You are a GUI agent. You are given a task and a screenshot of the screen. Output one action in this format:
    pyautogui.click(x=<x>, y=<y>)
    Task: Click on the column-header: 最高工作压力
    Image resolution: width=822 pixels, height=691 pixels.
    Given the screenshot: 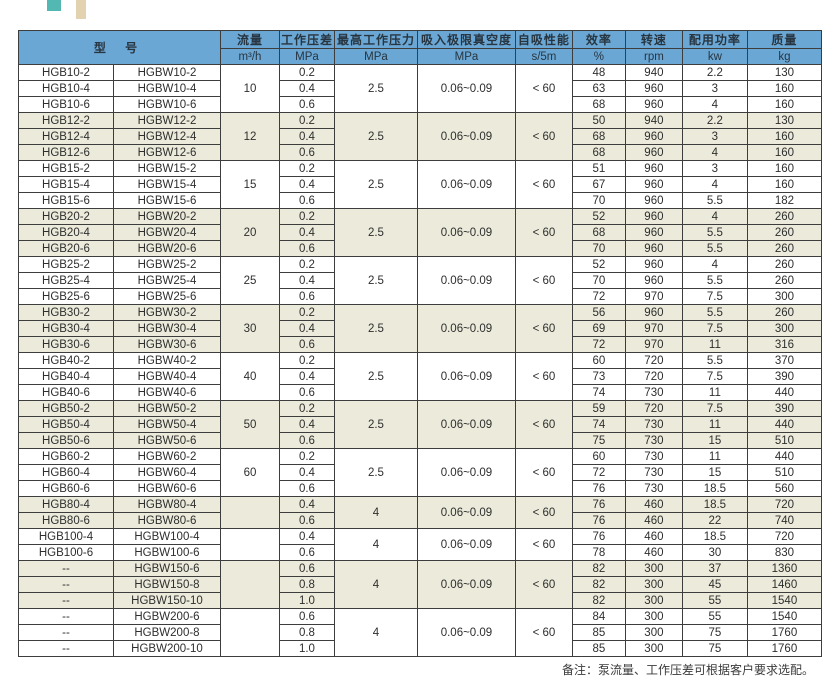 What is the action you would take?
    pyautogui.click(x=375, y=39)
    